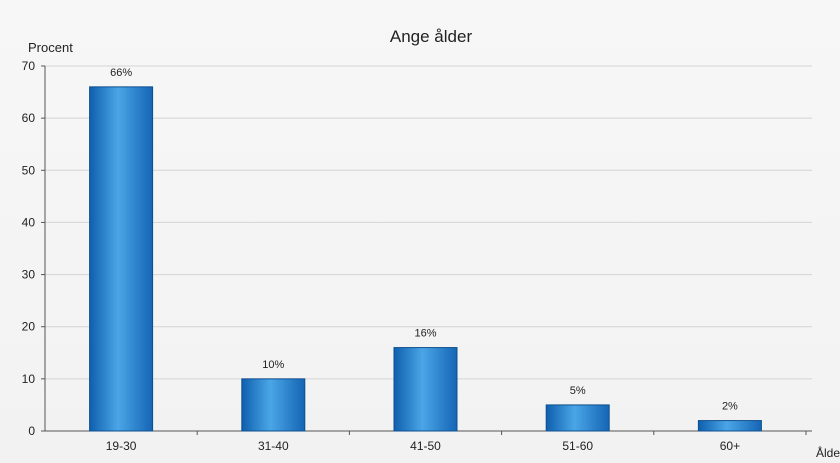 This screenshot has width=840, height=463. Describe the element at coordinates (578, 391) in the screenshot. I see `data-label: 5%` at that location.